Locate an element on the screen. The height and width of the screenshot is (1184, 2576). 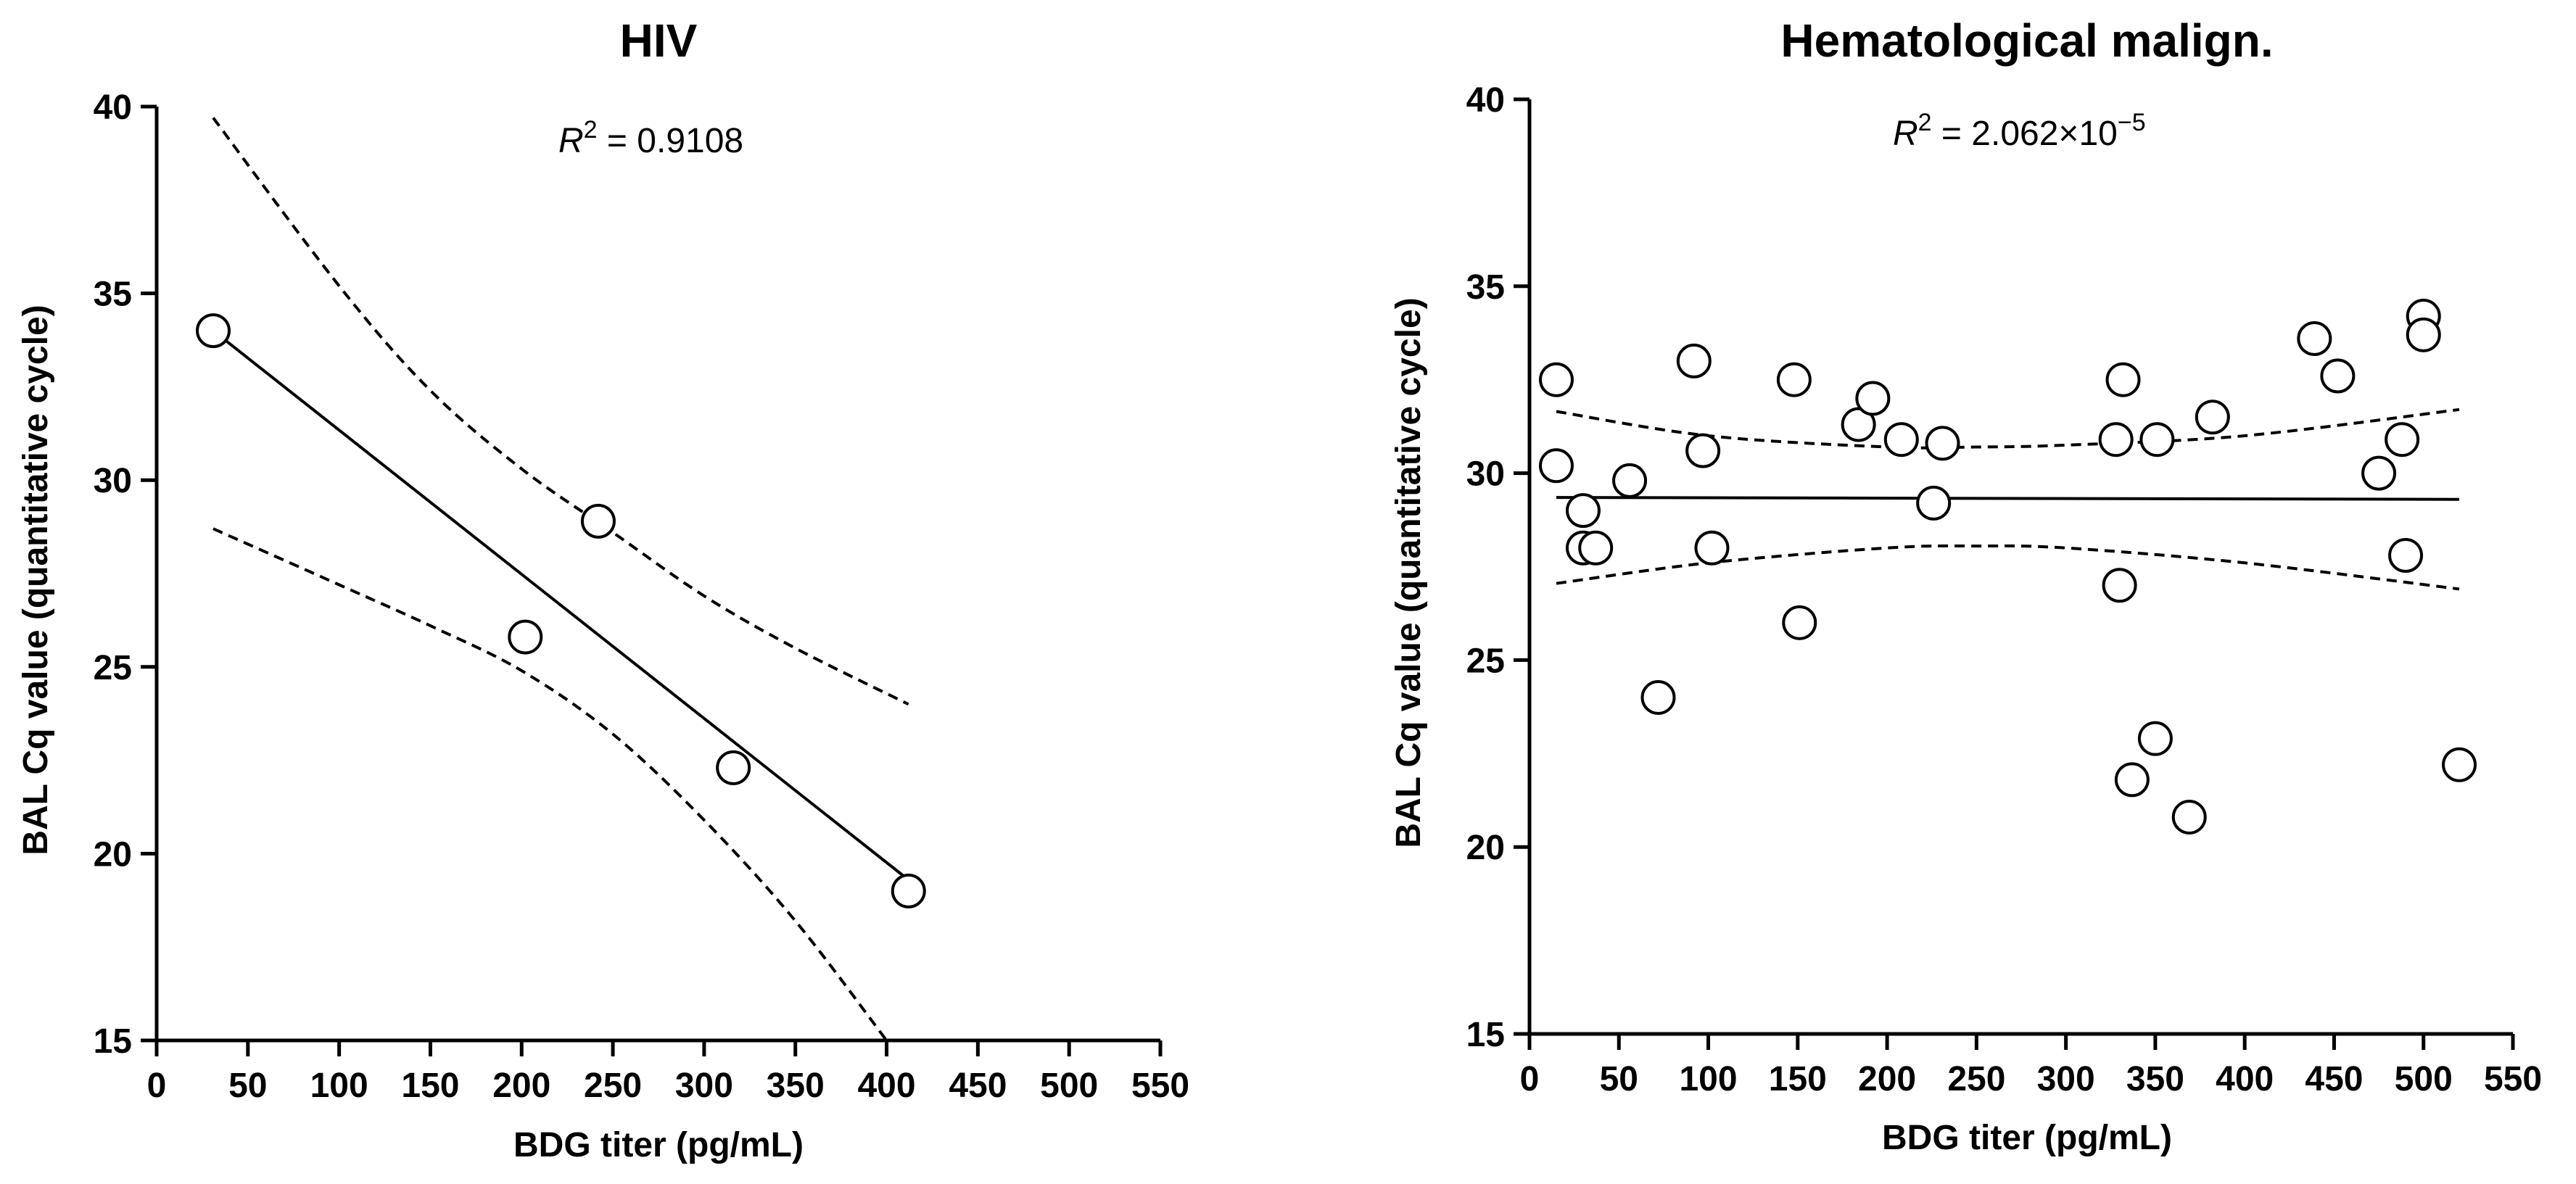
chart-title: HIV is located at coordinates (659, 41).